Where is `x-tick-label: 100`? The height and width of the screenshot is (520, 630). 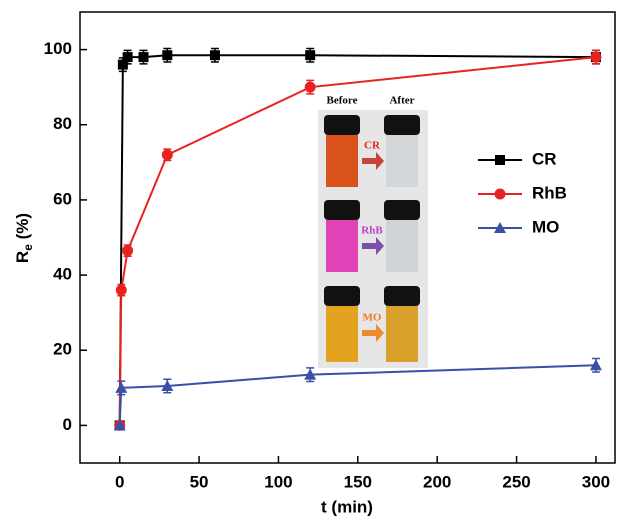
x-tick-label: 100 is located at coordinates (278, 481).